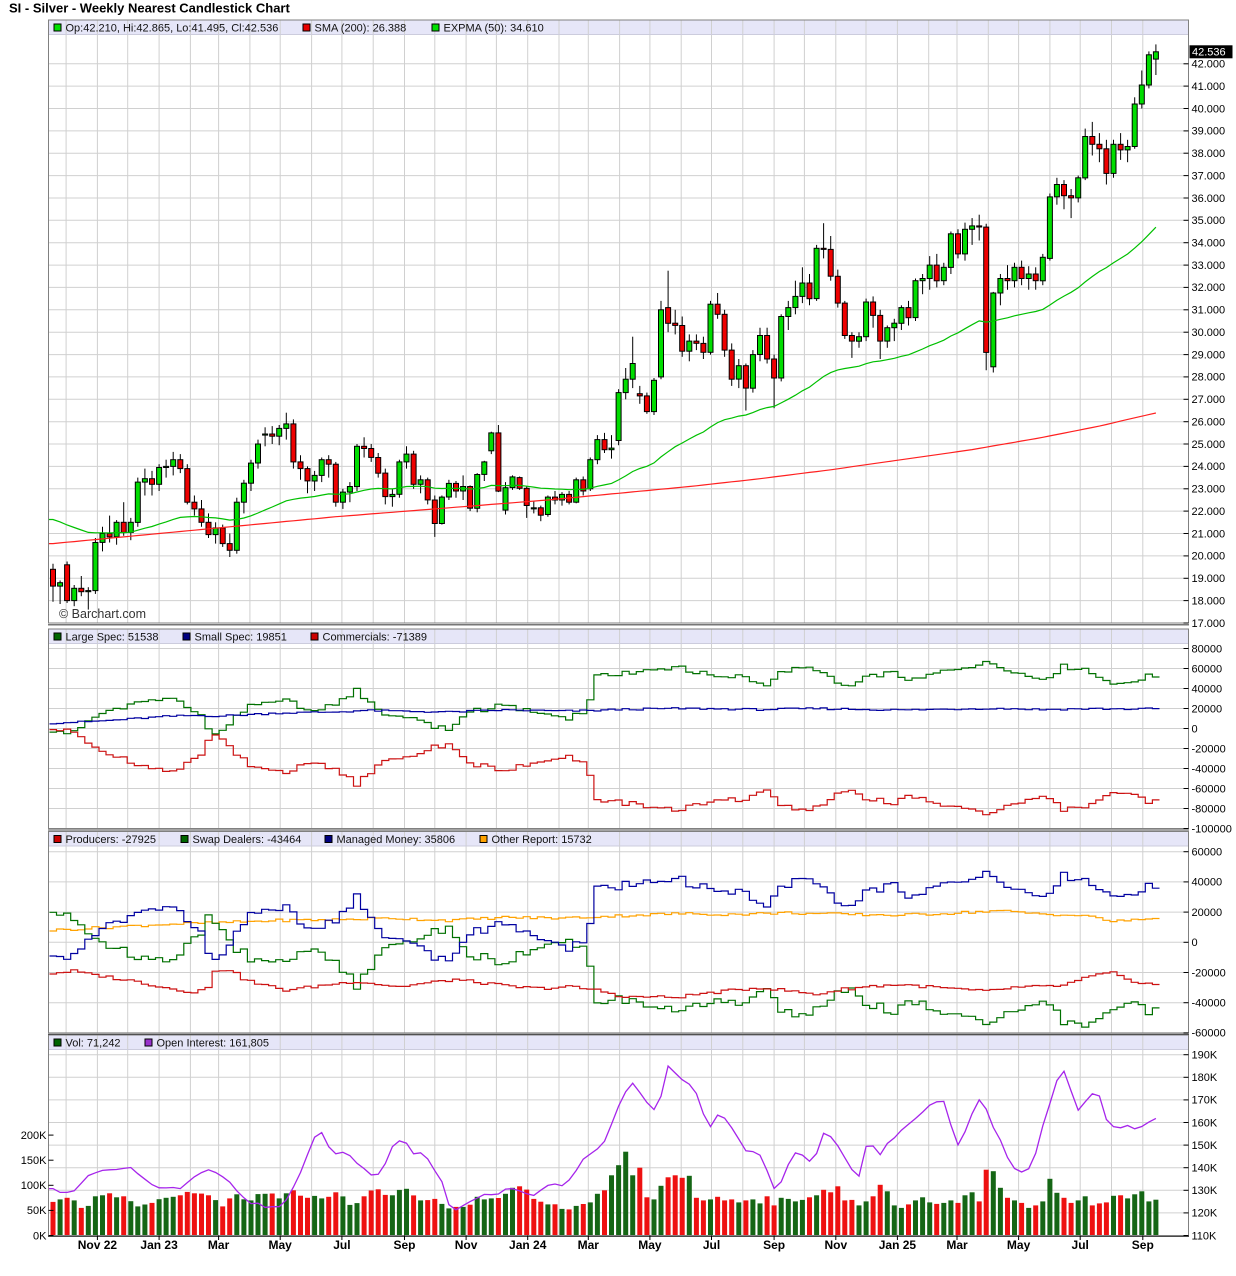 This screenshot has height=1276, width=1236. Describe the element at coordinates (1209, 534) in the screenshot. I see `svg-text: 21.000` at that location.